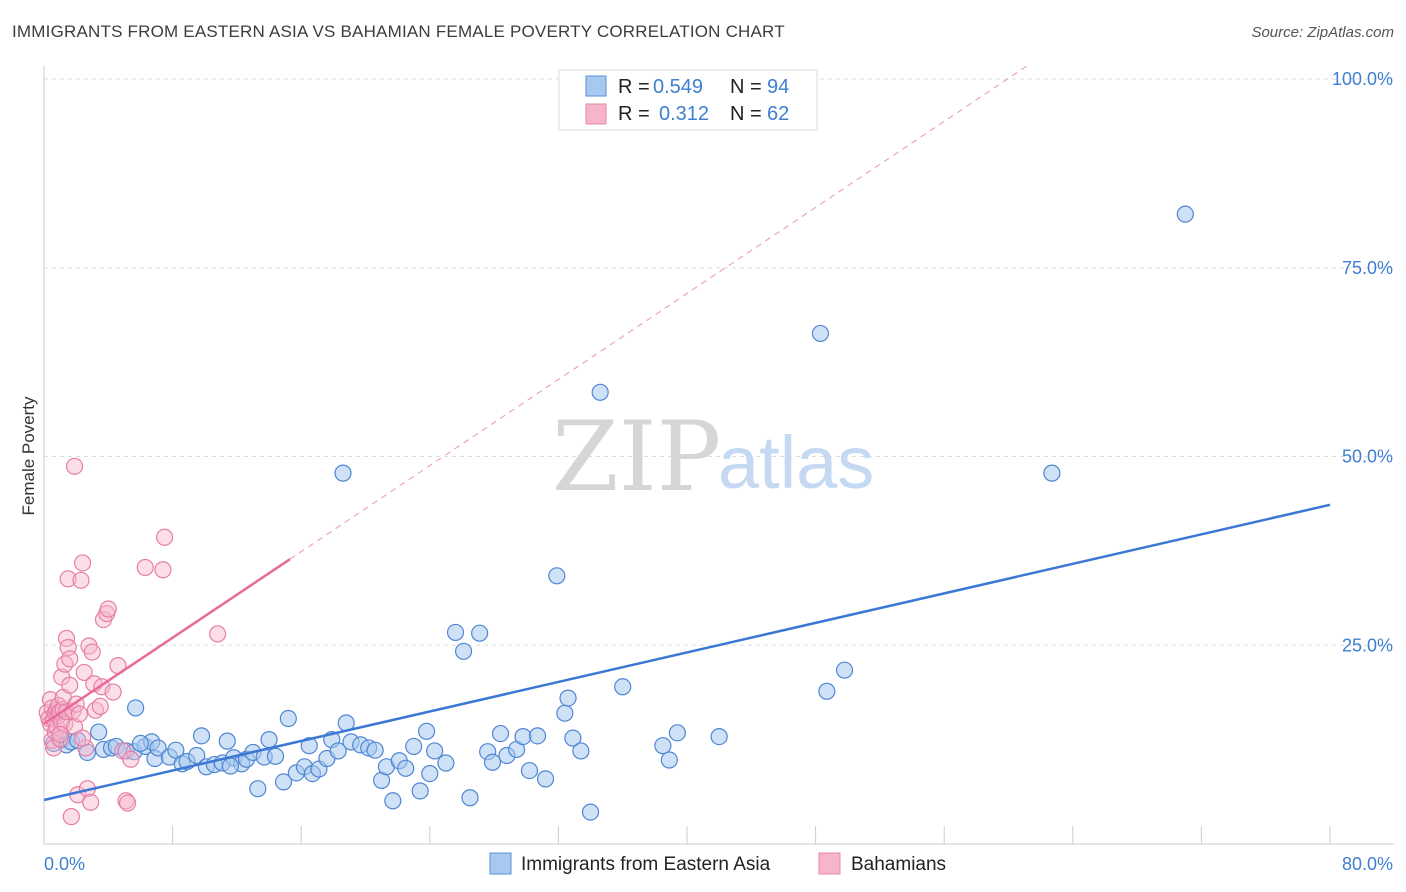  Describe the element at coordinates (634, 87) in the screenshot. I see `legend-r-label-1: R =` at that location.